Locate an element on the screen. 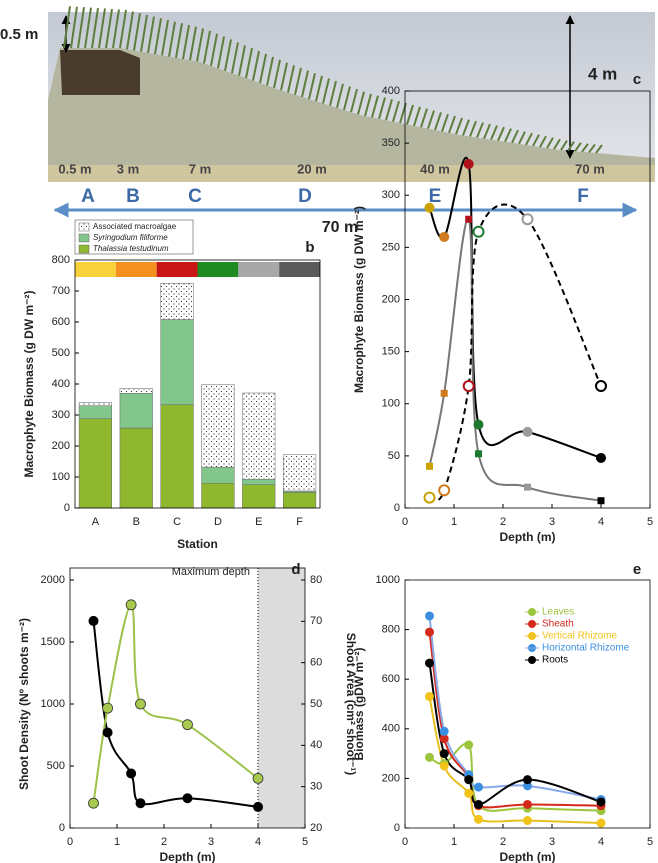 This screenshot has height=863, width=658. station-letter: A is located at coordinates (88, 196).